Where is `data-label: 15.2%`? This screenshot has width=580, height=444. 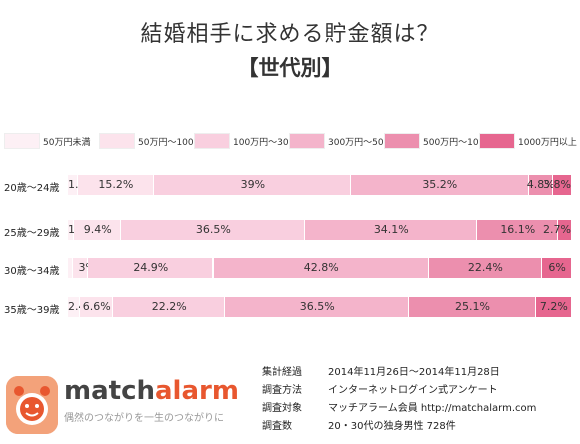
data-label: 15.2% is located at coordinates (116, 184).